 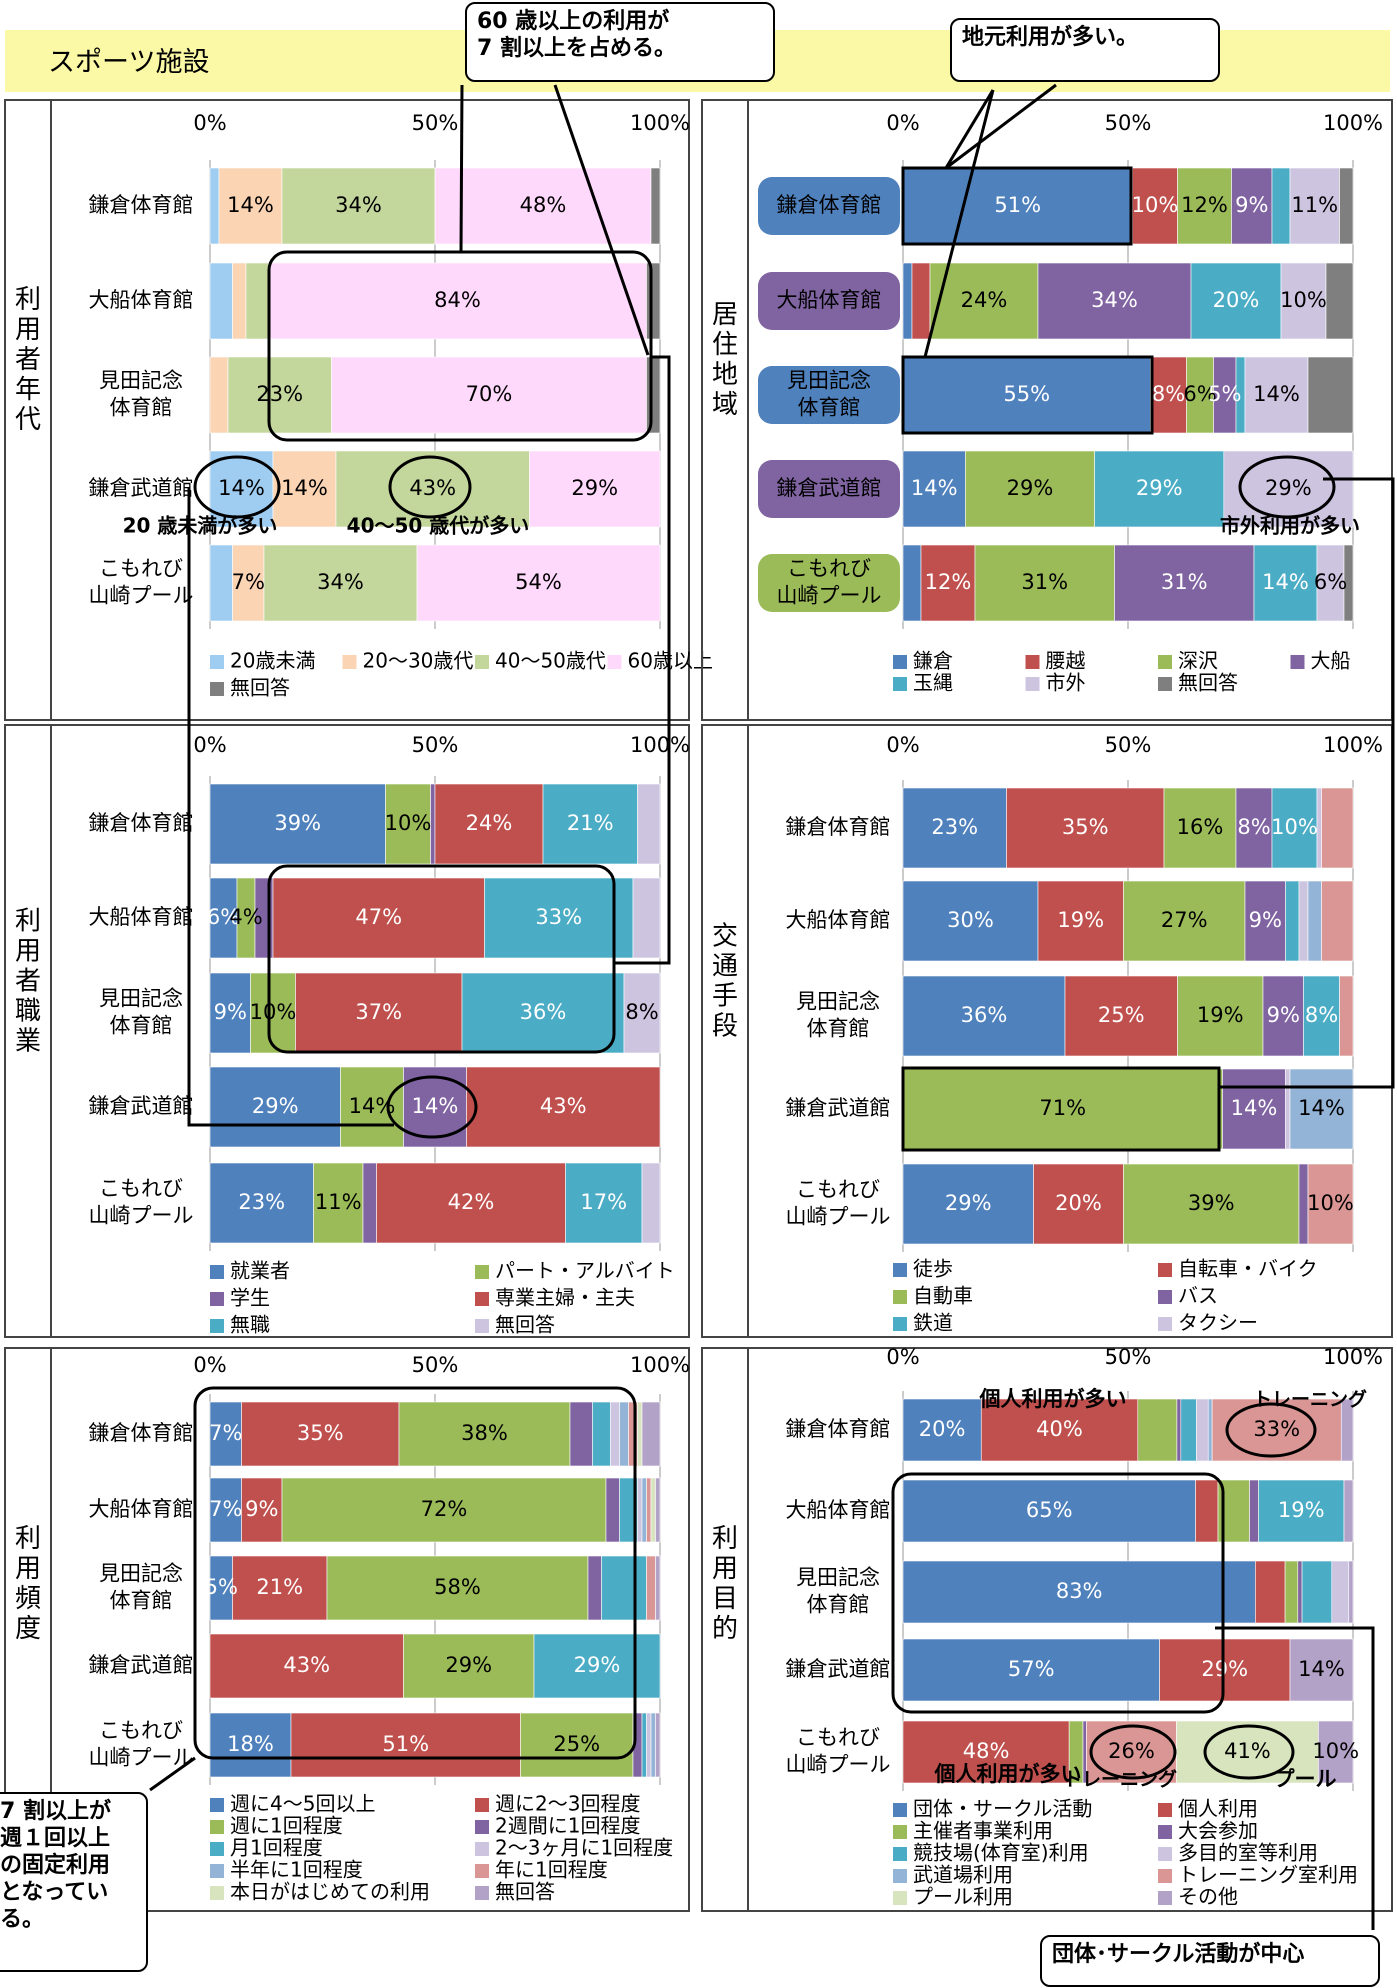 What do you see at coordinates (550, 661) in the screenshot?
I see `legend-label: 40～50歳代` at bounding box center [550, 661].